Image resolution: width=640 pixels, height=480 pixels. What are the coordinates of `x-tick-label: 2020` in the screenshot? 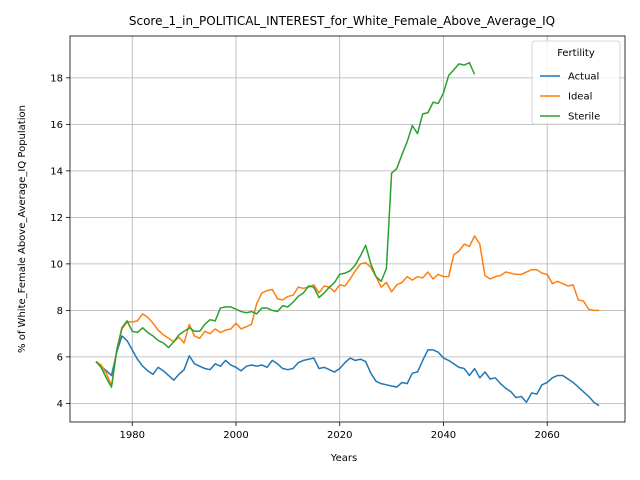 It's located at (339, 435).